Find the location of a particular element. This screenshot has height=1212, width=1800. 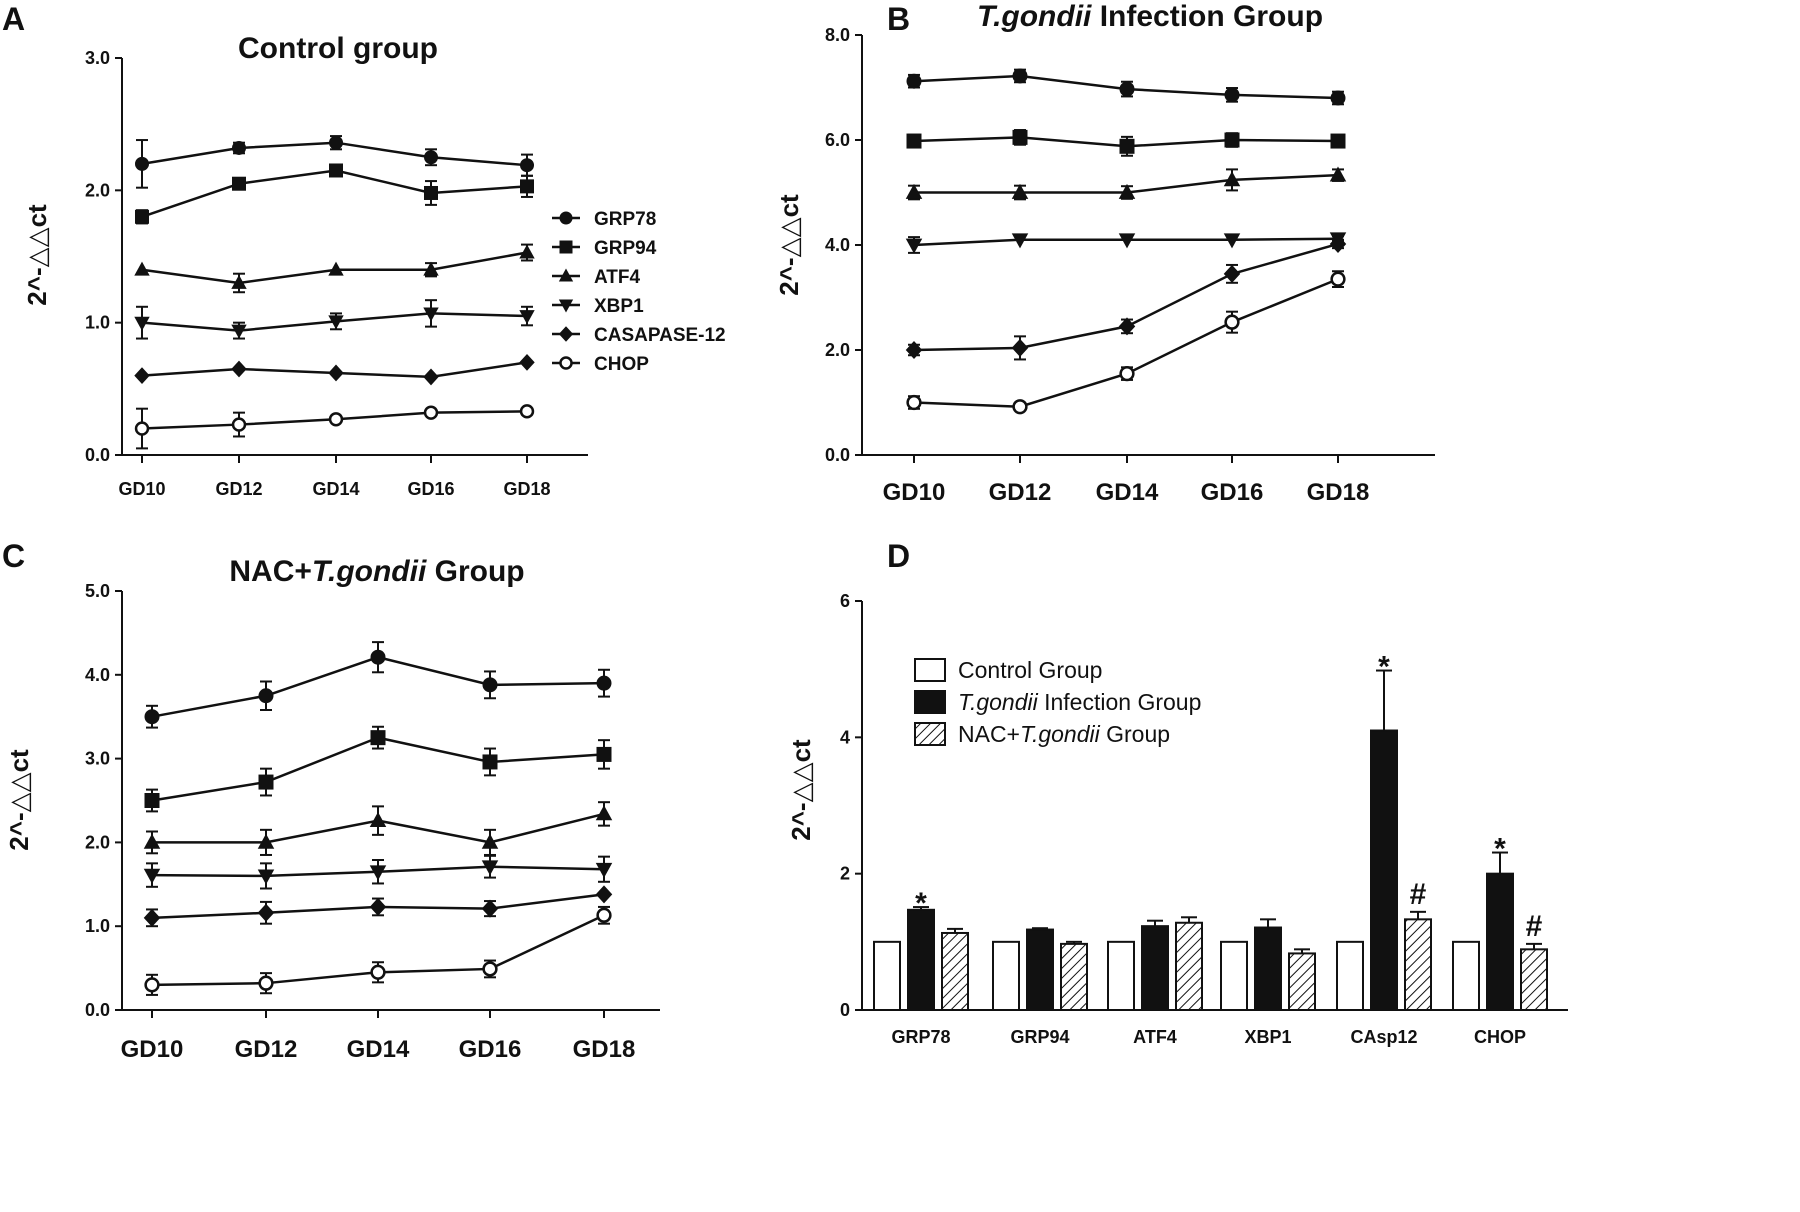

y-tick-label: 6.0 is located at coordinates (837, 140).